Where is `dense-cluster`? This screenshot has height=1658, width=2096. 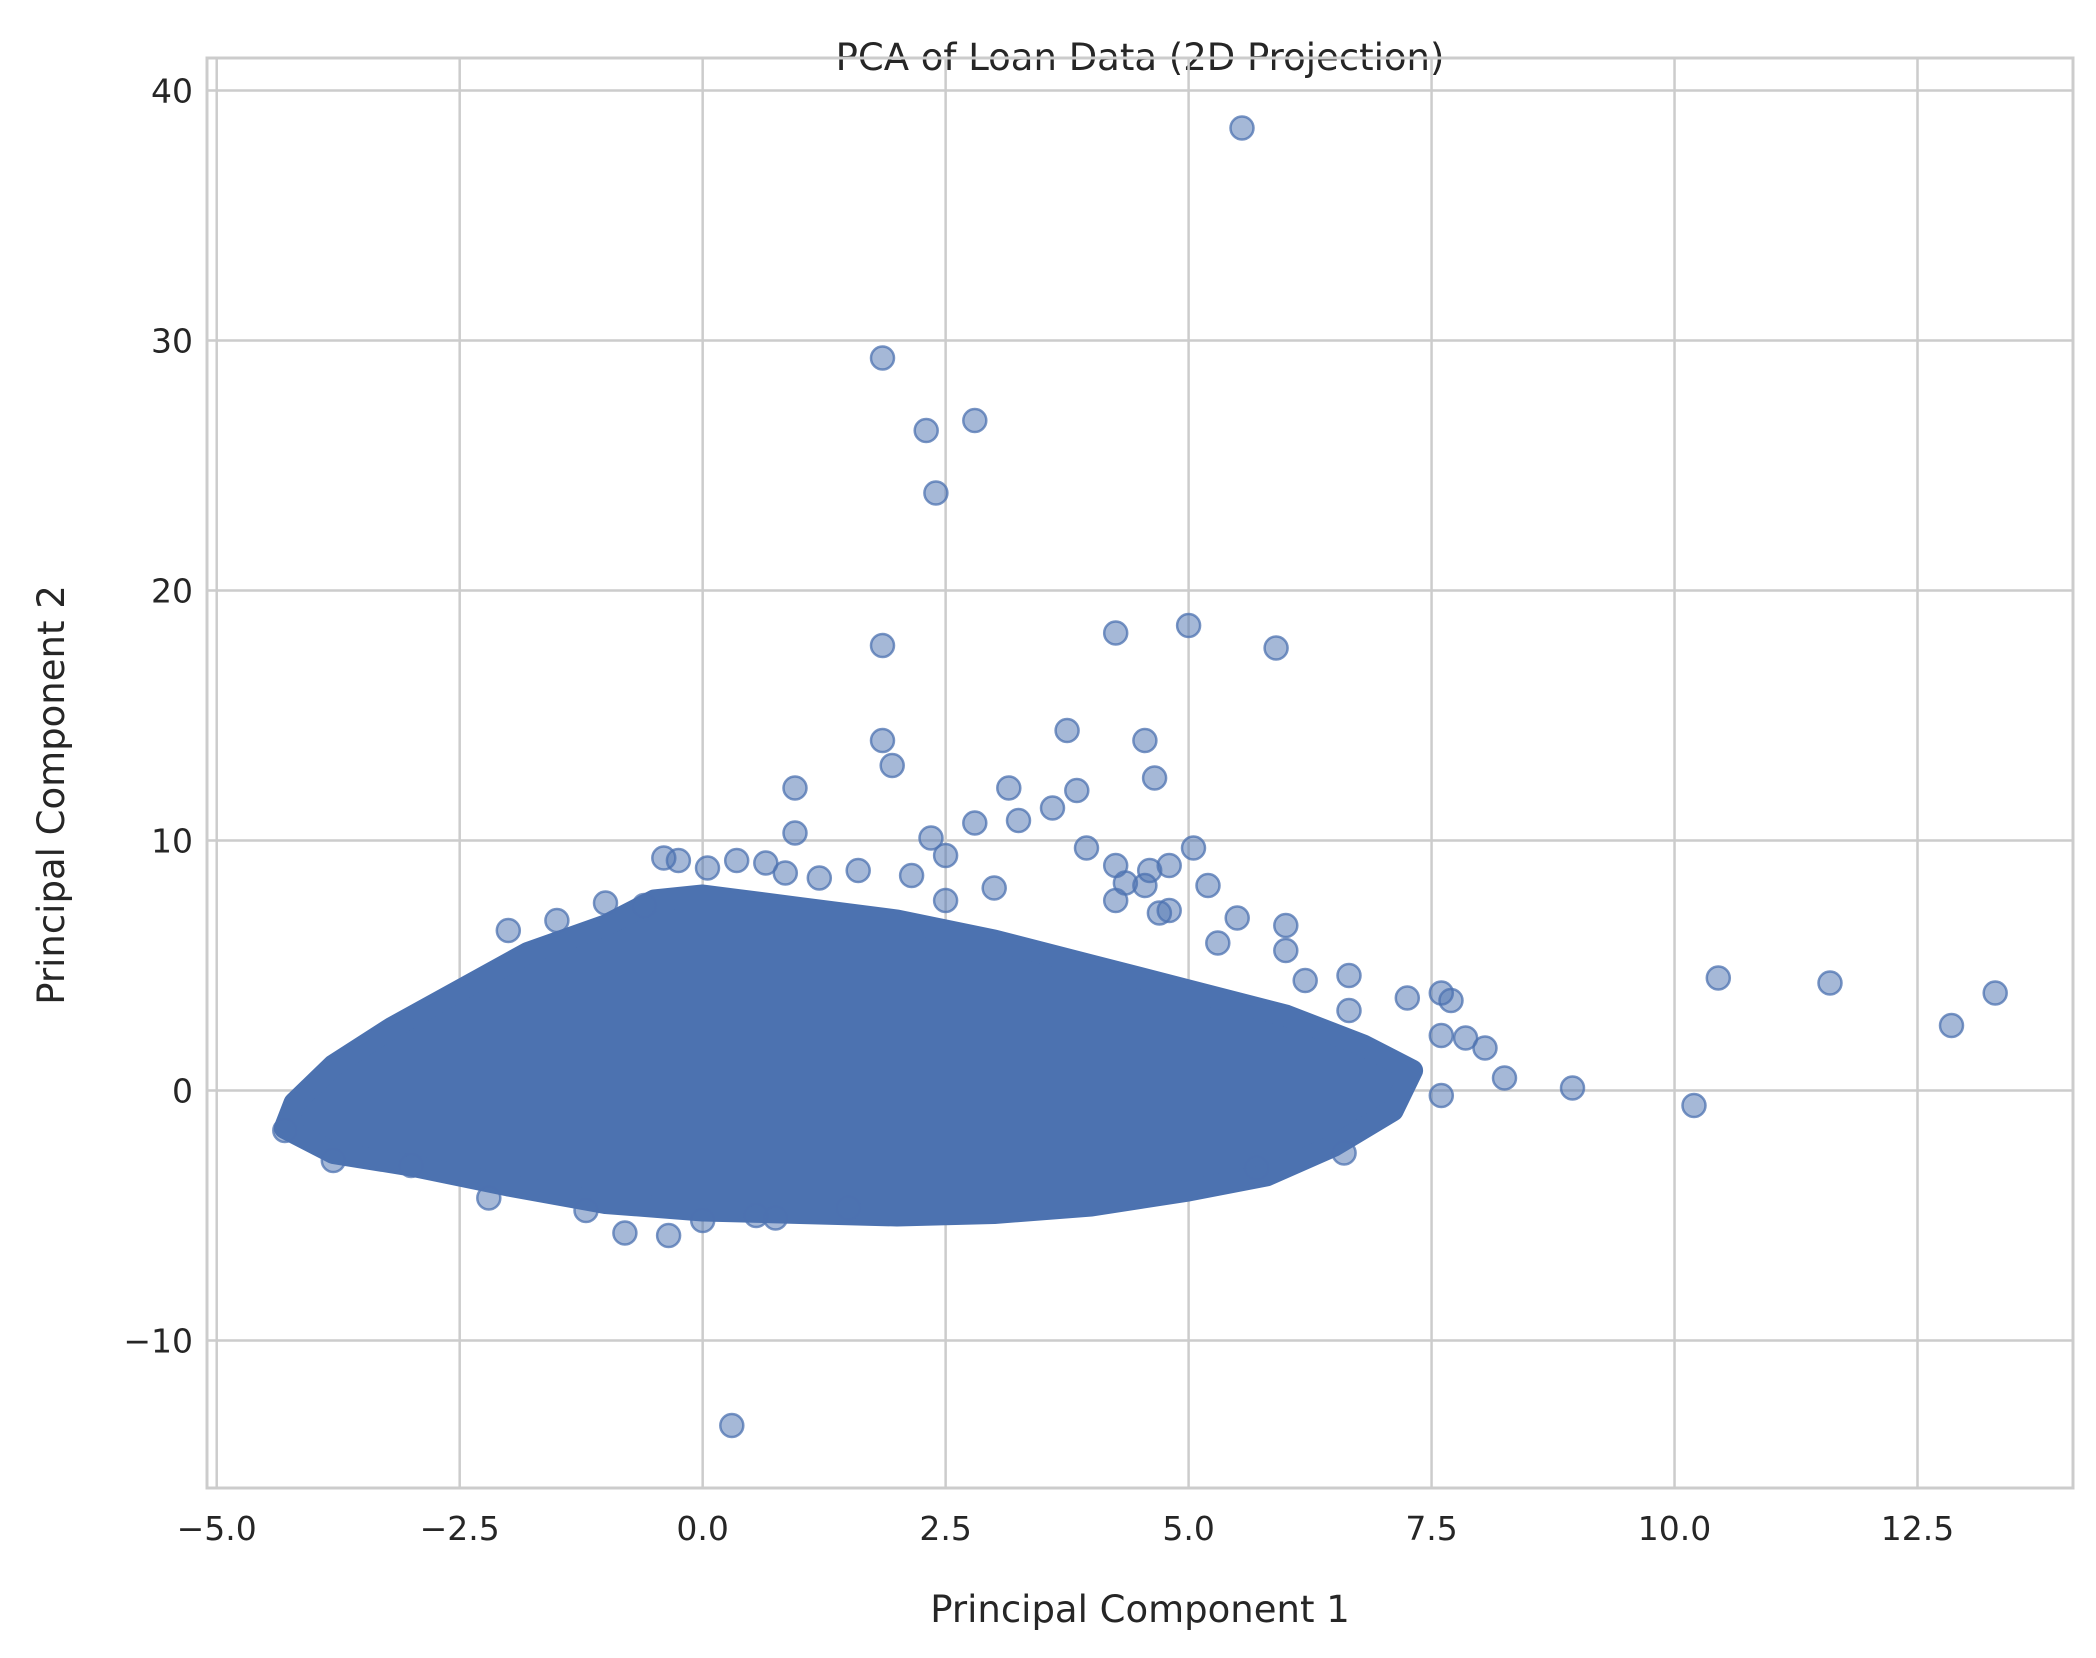
dense-cluster is located at coordinates (848, 1055).